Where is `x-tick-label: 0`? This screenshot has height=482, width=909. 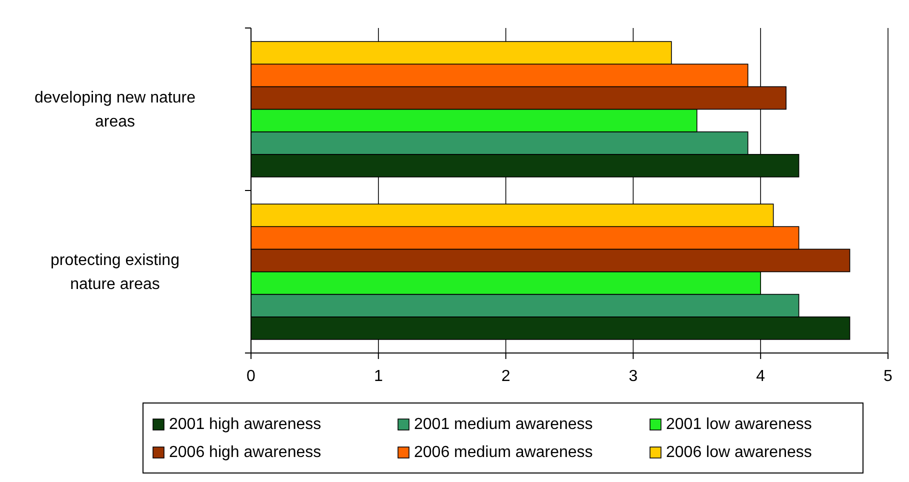 x-tick-label: 0 is located at coordinates (251, 376).